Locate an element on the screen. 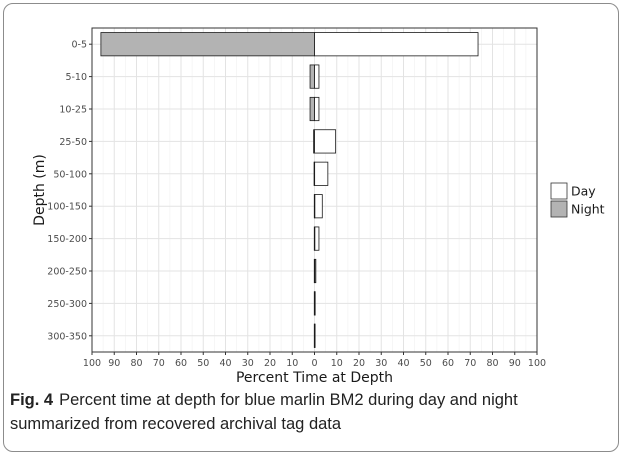 The width and height of the screenshot is (624, 458). figure-label: Fig. 4 is located at coordinates (32, 400).